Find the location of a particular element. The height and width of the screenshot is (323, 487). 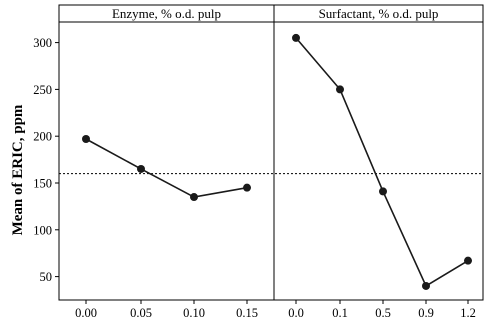

panel-title: Surfactant, % o.d. pulp is located at coordinates (379, 13).